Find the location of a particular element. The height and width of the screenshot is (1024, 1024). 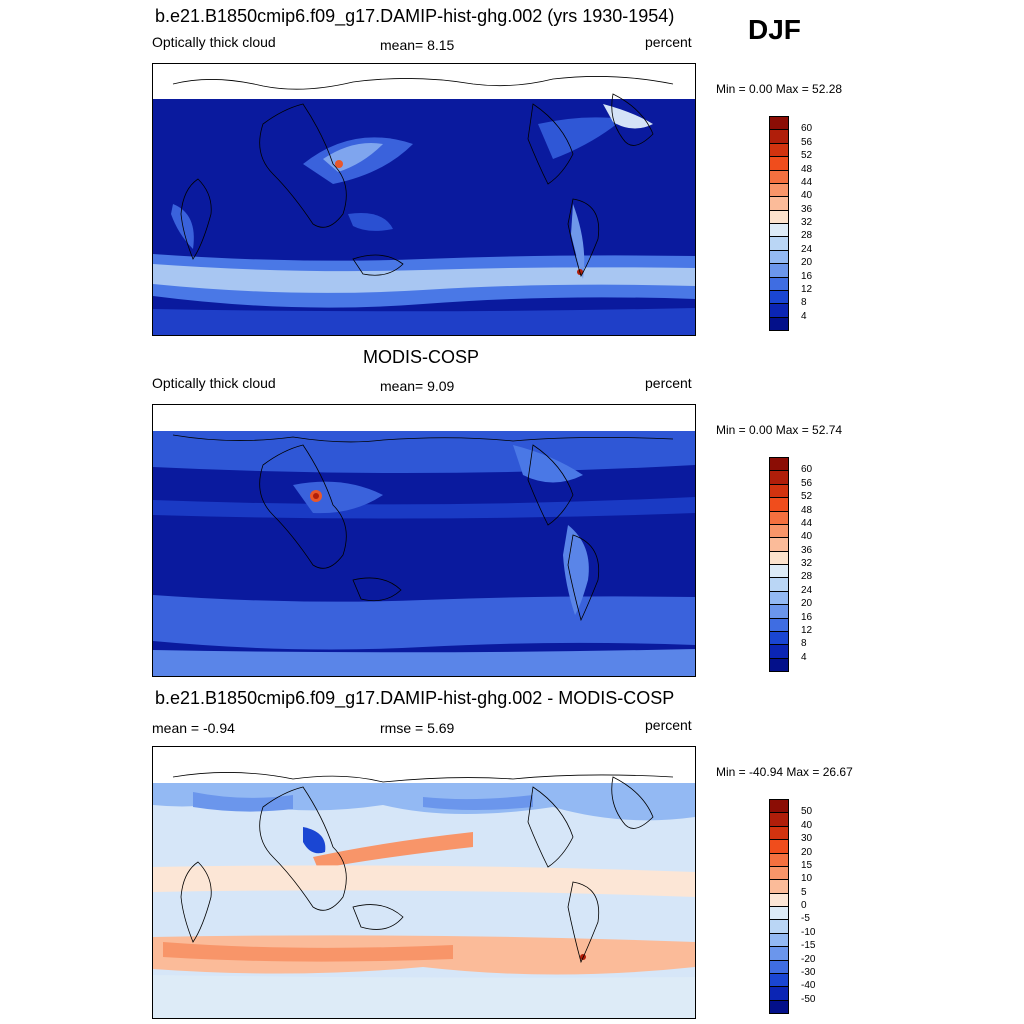

colorbar-label: -40 is located at coordinates (808, 986).